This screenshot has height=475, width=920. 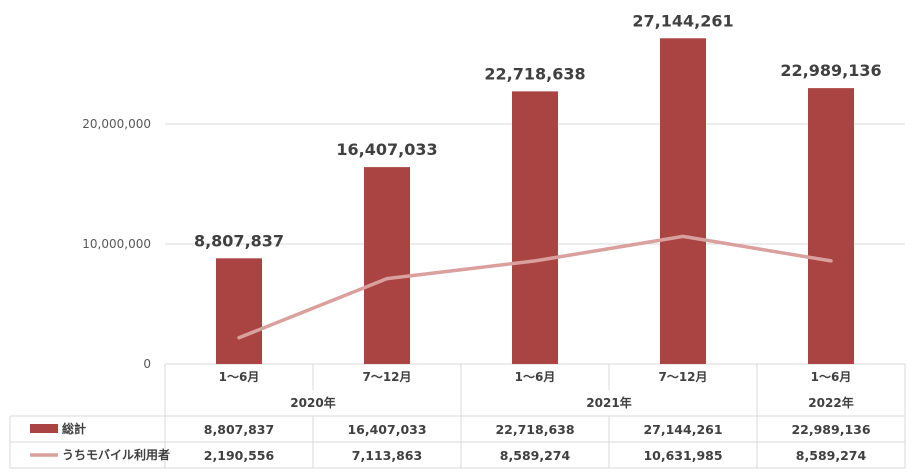 I want to click on bar-data-label: 8,807,837, so click(x=239, y=240).